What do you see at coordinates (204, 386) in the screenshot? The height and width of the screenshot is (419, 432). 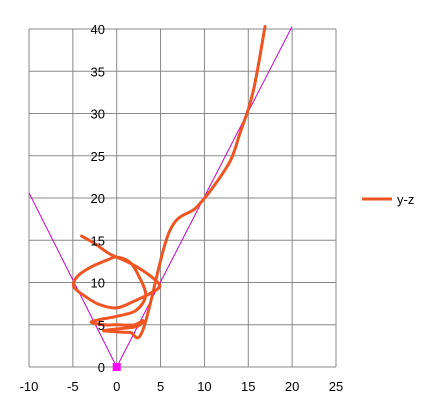 I see `x-tick-label: 10` at bounding box center [204, 386].